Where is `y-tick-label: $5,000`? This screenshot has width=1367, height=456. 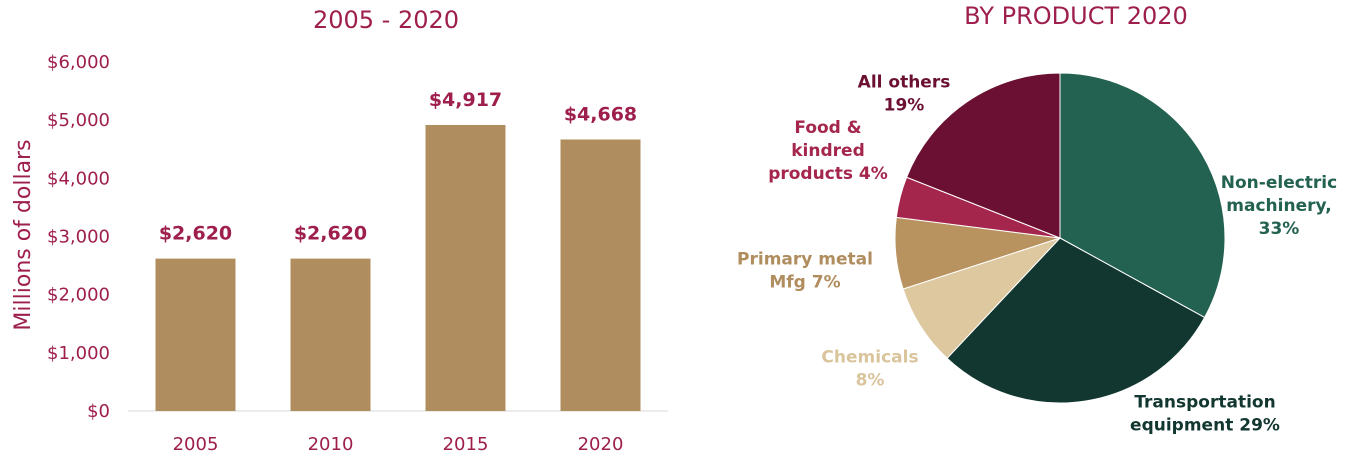 y-tick-label: $5,000 is located at coordinates (78, 120).